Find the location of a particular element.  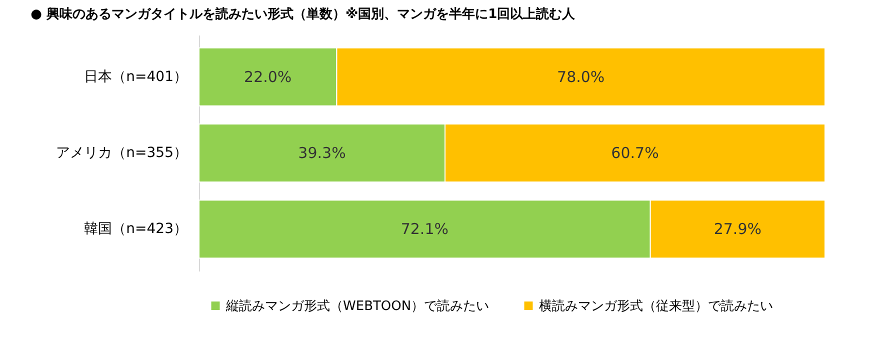

legend-label: 横読みマンガ形式（従来型）で読みたい is located at coordinates (656, 306).